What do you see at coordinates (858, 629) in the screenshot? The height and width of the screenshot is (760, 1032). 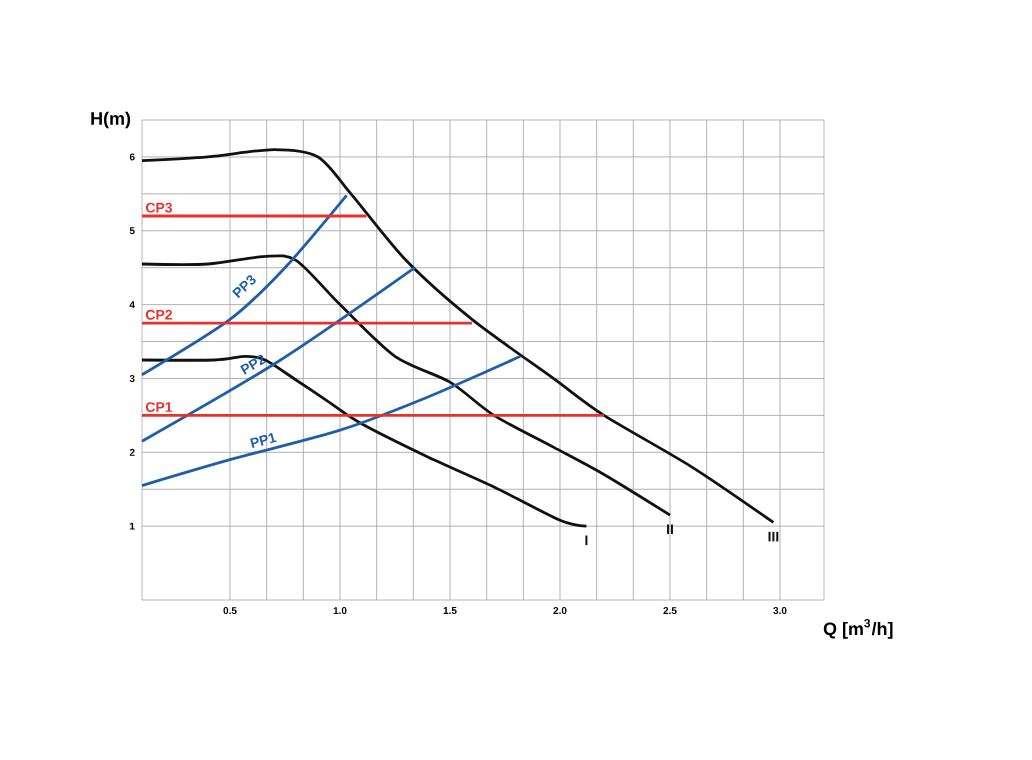 I see `x-axis-title: Q [m$^{3}$/h]` at bounding box center [858, 629].